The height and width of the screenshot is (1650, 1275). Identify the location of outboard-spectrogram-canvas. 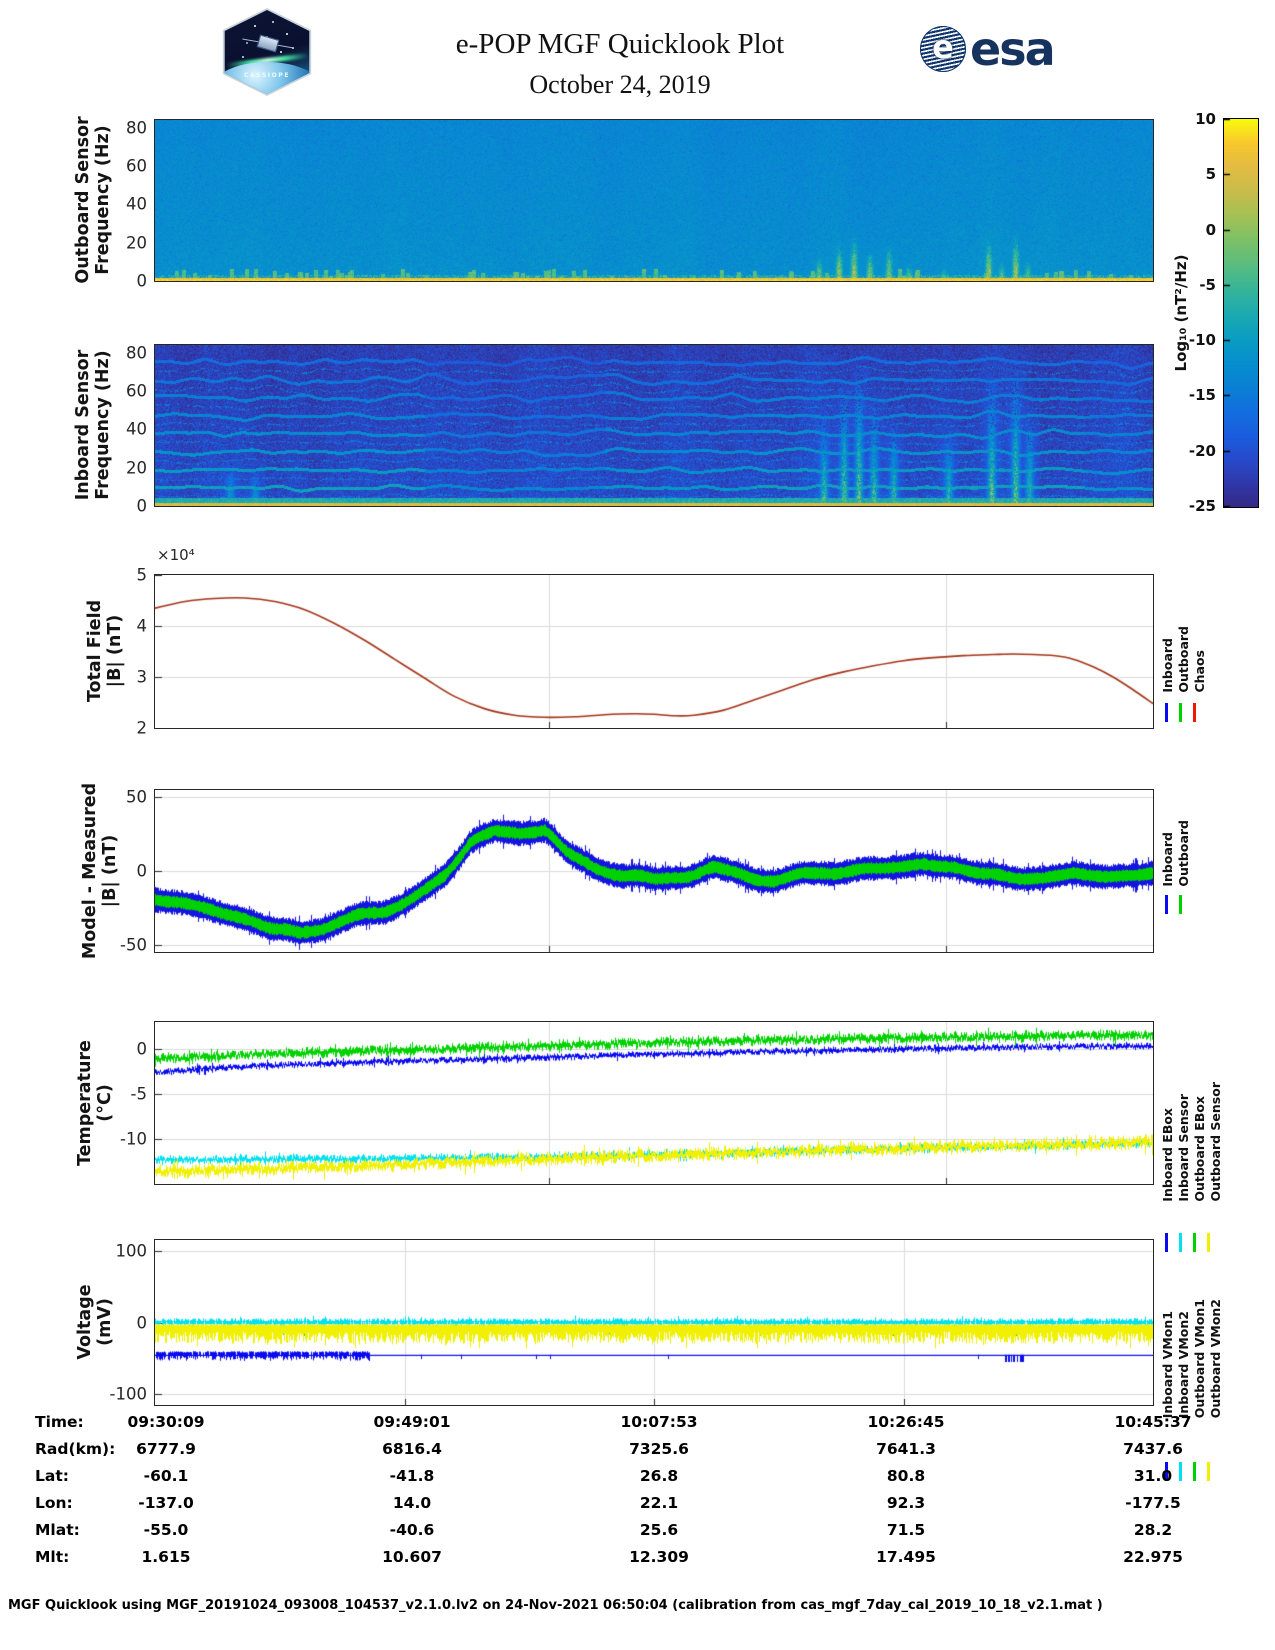
(654, 200).